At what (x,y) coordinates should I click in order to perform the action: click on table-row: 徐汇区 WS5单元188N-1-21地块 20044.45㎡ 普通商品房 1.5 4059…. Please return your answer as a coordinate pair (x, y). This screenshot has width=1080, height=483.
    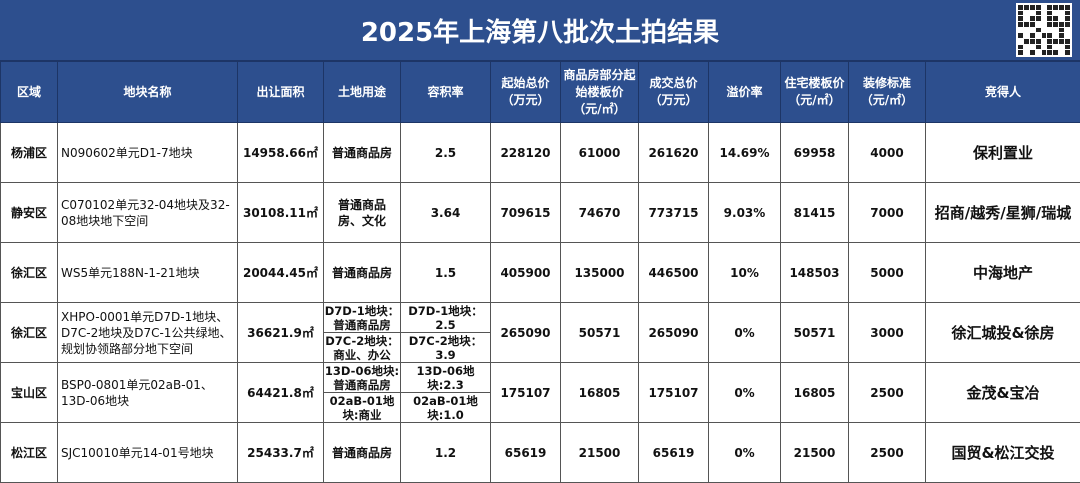
    Looking at the image, I should click on (540, 272).